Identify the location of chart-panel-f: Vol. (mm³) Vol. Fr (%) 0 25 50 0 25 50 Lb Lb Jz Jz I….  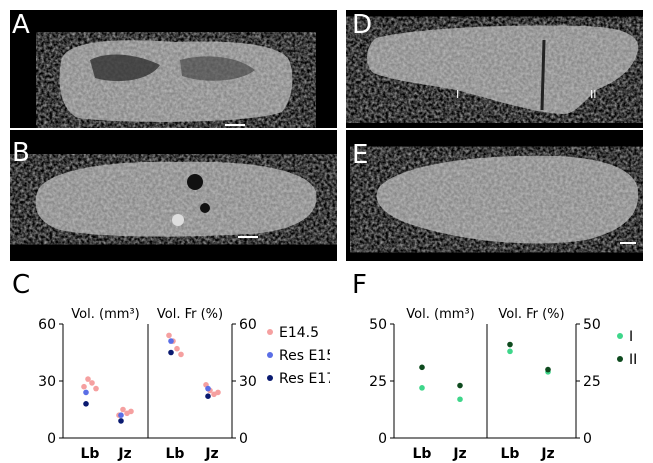
(503, 384).